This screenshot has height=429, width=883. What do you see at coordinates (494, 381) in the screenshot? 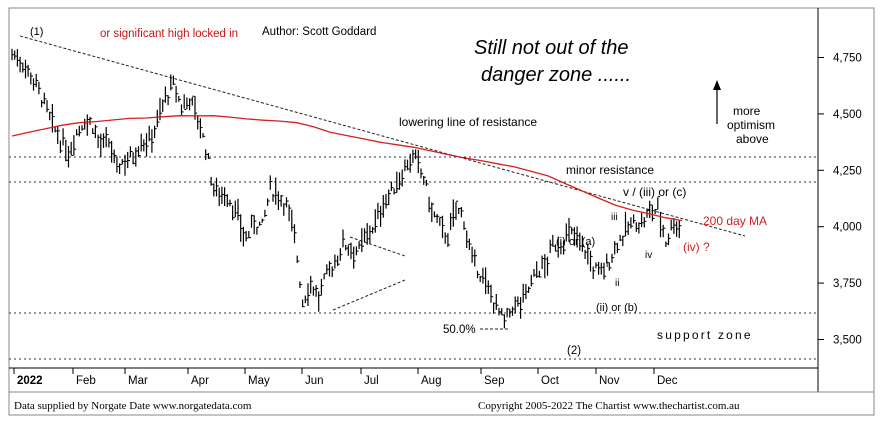
I see `x-tick-label: Sep` at bounding box center [494, 381].